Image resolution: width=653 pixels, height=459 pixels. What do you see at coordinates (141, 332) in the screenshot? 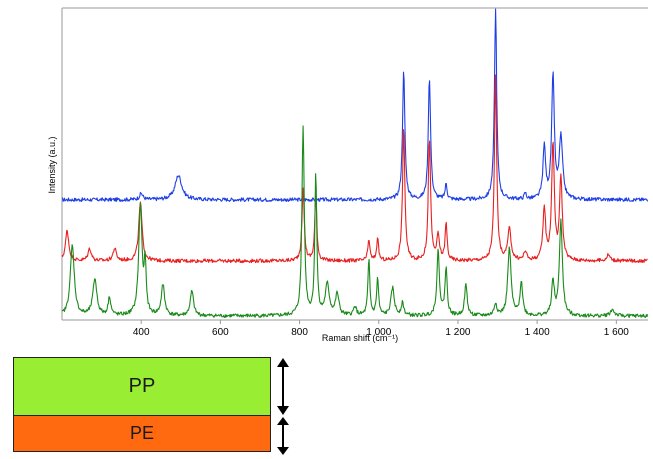
I see `x-tick-label: 400` at bounding box center [141, 332].